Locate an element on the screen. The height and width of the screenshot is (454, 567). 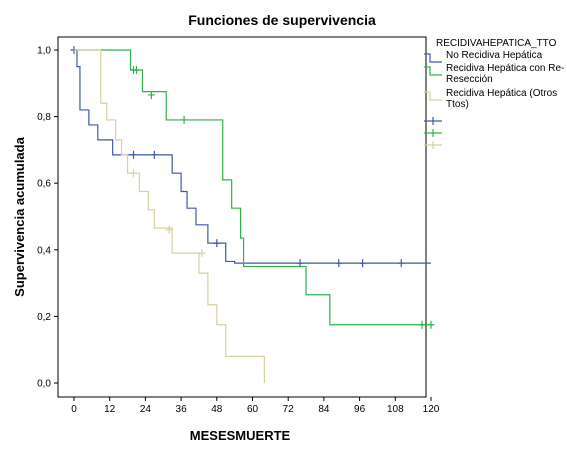
legend-label: Recidiva Hepática (Otros is located at coordinates (501, 93).